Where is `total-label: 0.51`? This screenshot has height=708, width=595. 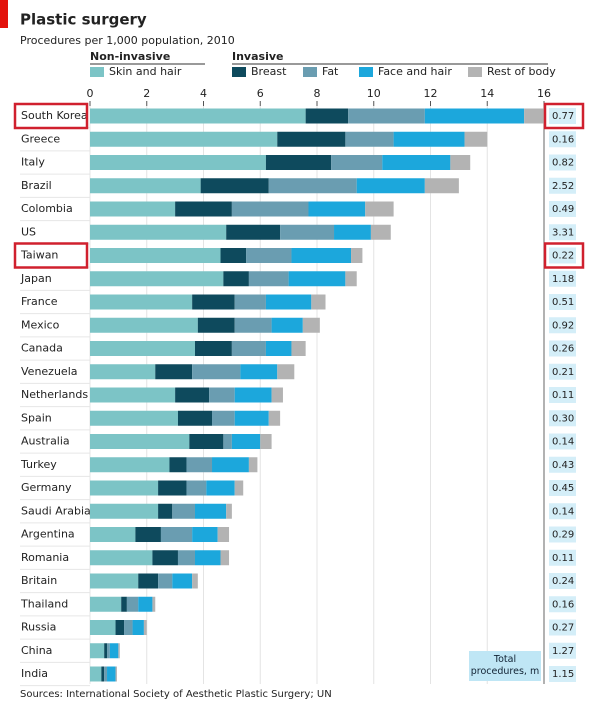 total-label: 0.51 is located at coordinates (563, 302).